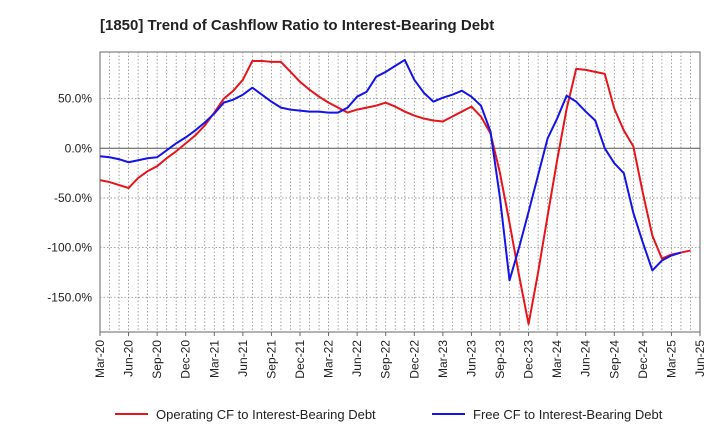 The image size is (720, 440). What do you see at coordinates (443, 359) in the screenshot?
I see `x-tick-label: Mar-23` at bounding box center [443, 359].